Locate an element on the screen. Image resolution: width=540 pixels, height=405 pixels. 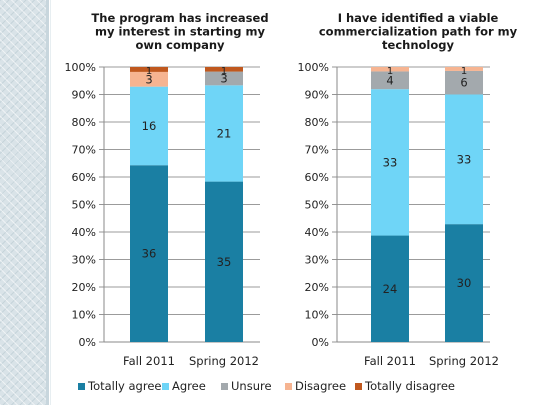
data-label: 36 is located at coordinates (149, 254).